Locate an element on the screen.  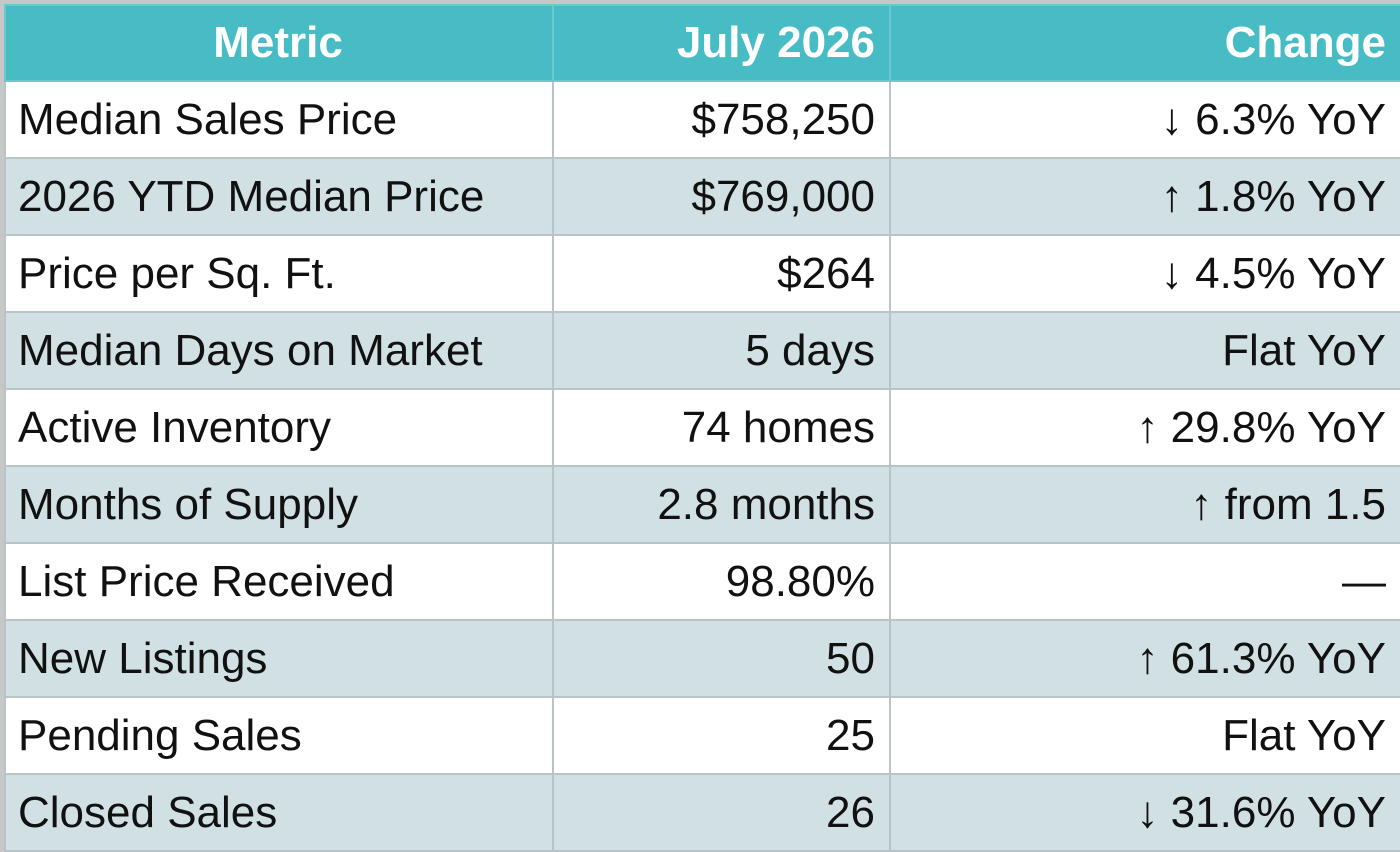
metric-cell: Active Inventory is located at coordinates (279, 427).